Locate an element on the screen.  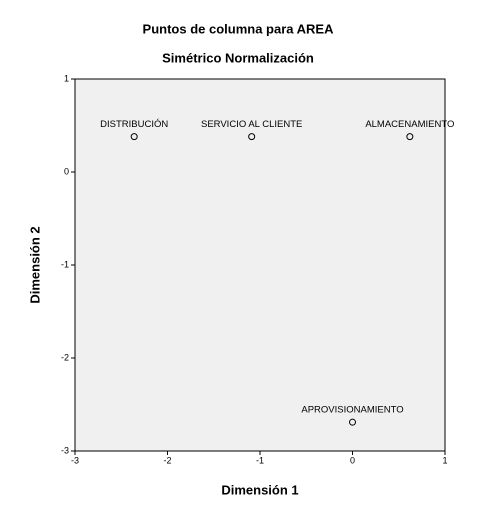
chart-title: Puntos de columna para AREA is located at coordinates (239, 28).